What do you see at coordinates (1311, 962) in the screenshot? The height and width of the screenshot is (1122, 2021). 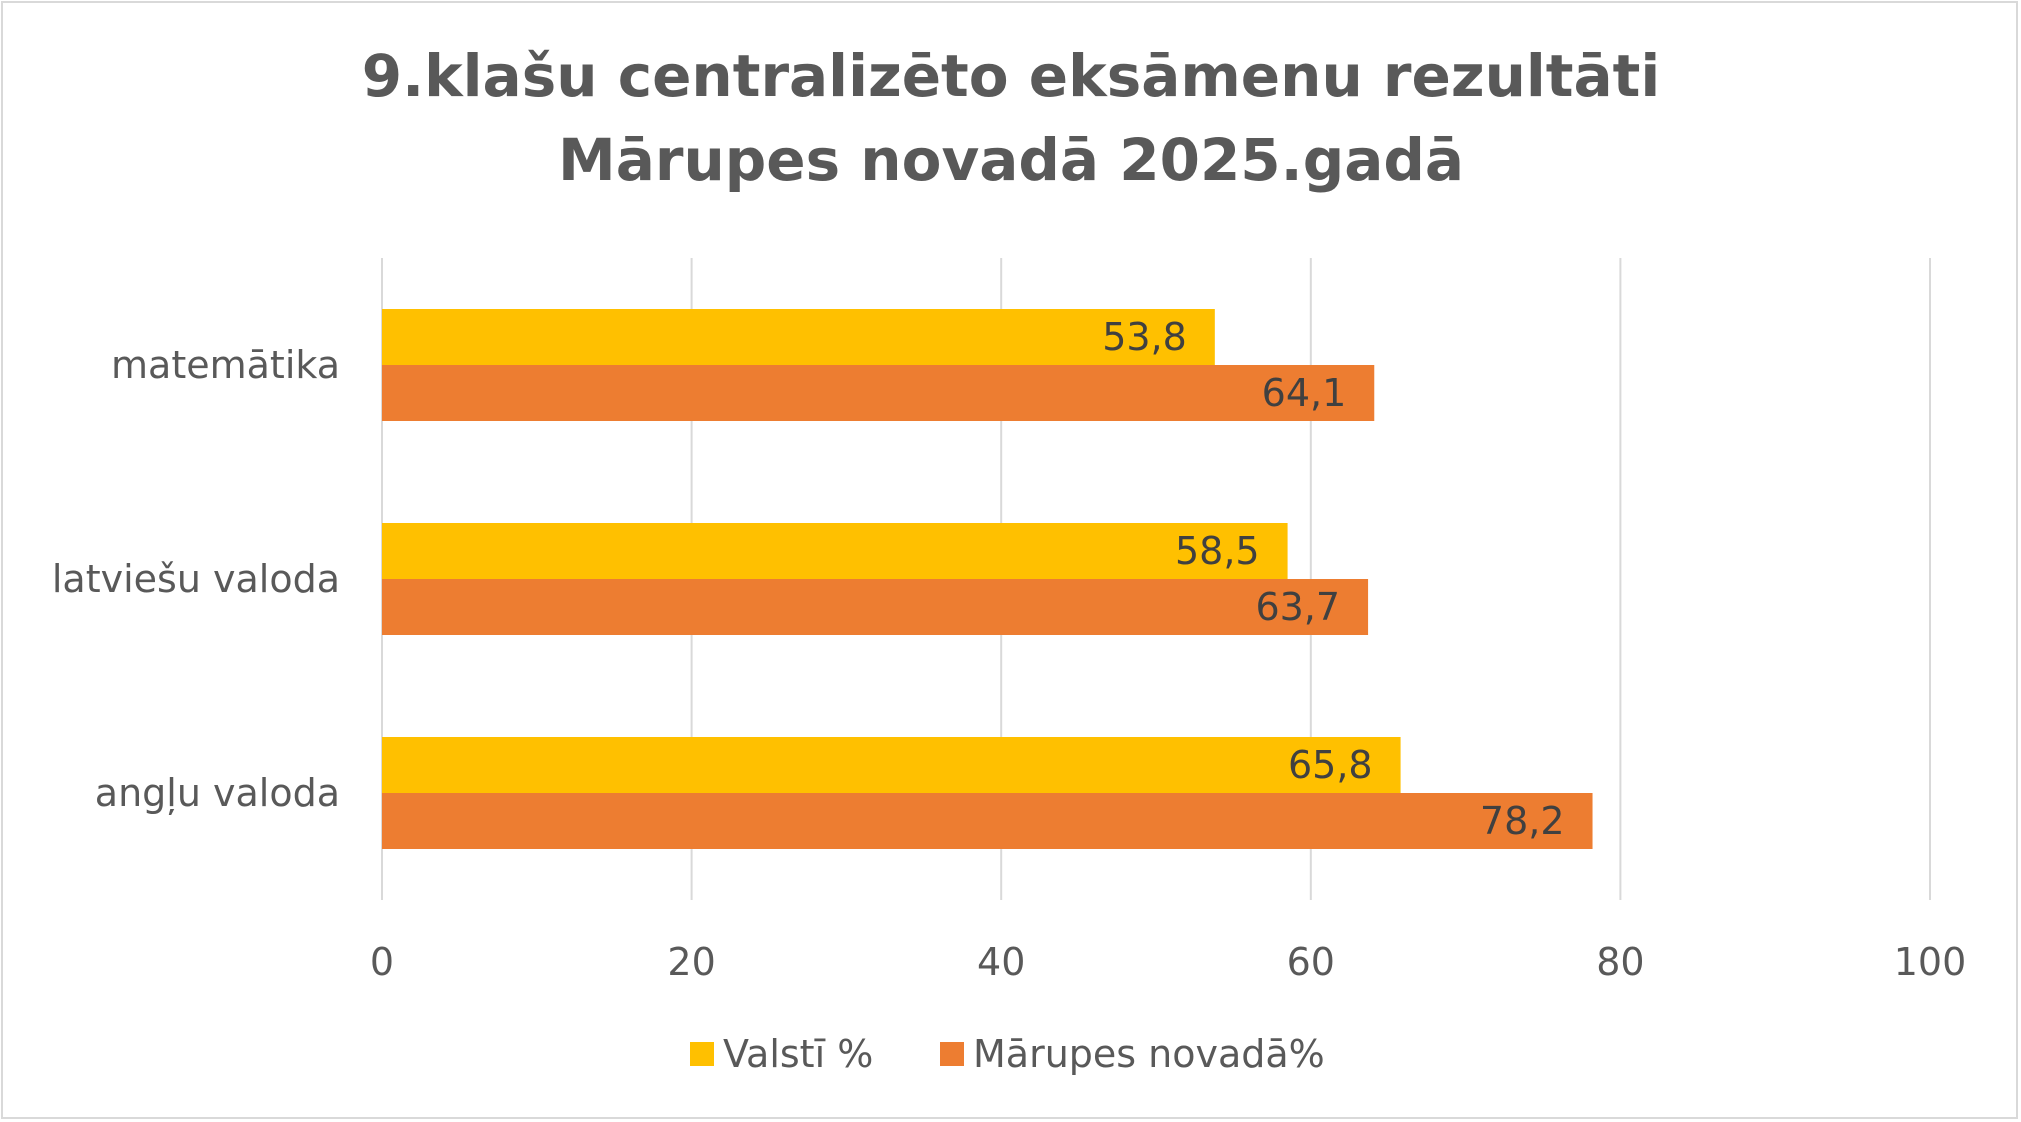 I see `x-tick-label: 60` at bounding box center [1311, 962].